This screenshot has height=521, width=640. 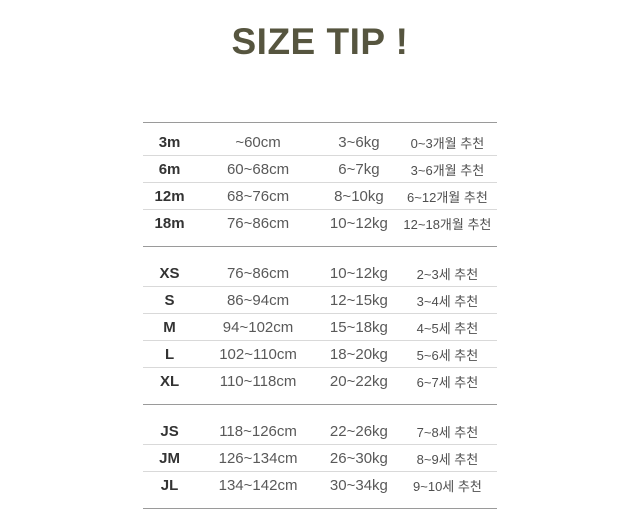 I want to click on height-range: 126~134cm, so click(x=258, y=458).